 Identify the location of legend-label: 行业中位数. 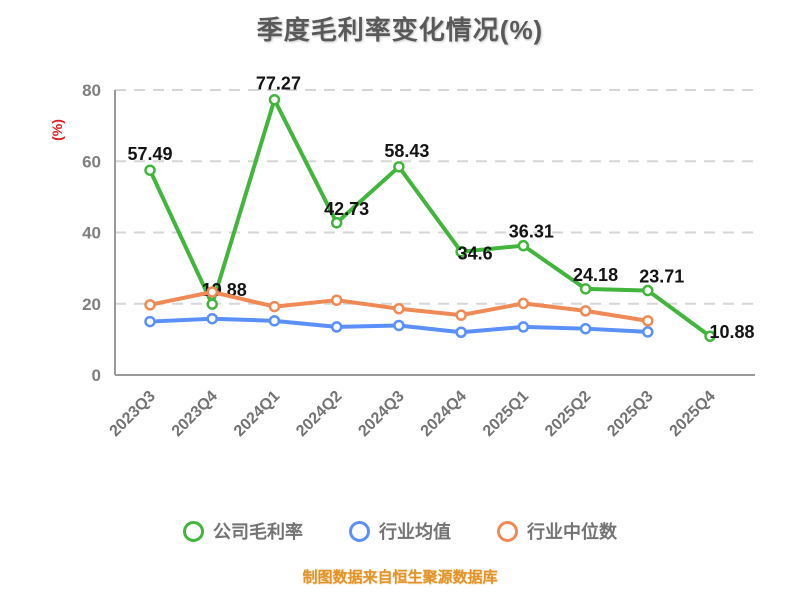
(572, 532).